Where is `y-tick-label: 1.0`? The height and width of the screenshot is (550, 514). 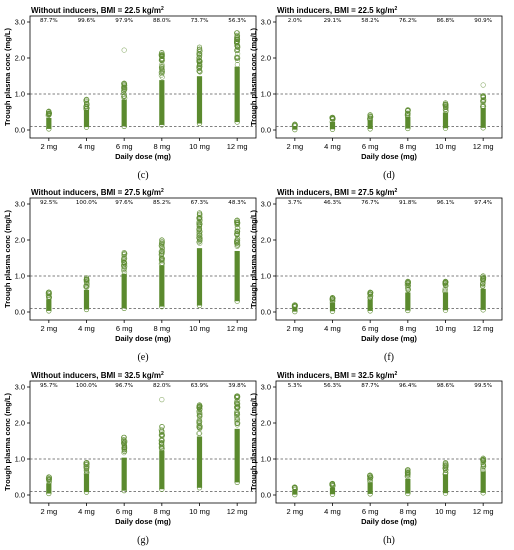 y-tick-label: 1.0 is located at coordinates (266, 276).